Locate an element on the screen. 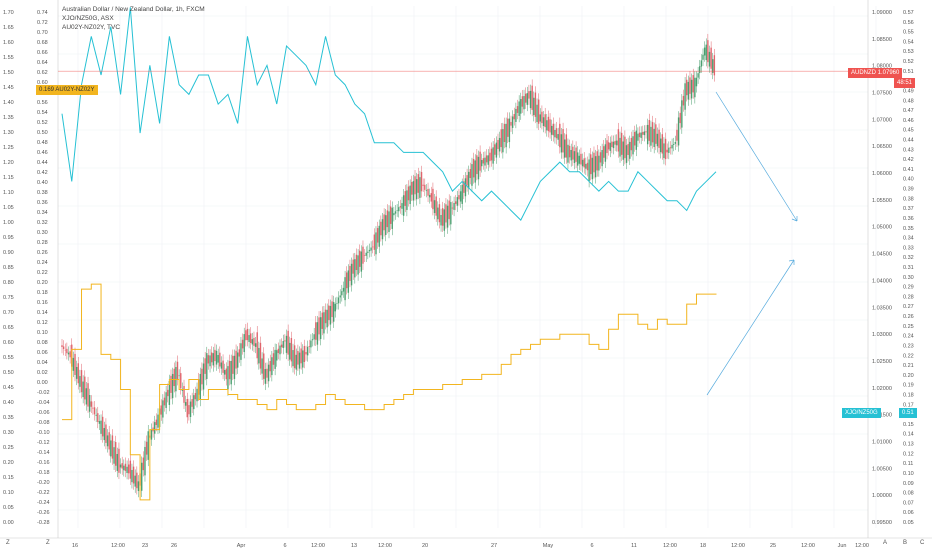 The image size is (932, 550). right-outer-tick: 0.09 is located at coordinates (908, 484).